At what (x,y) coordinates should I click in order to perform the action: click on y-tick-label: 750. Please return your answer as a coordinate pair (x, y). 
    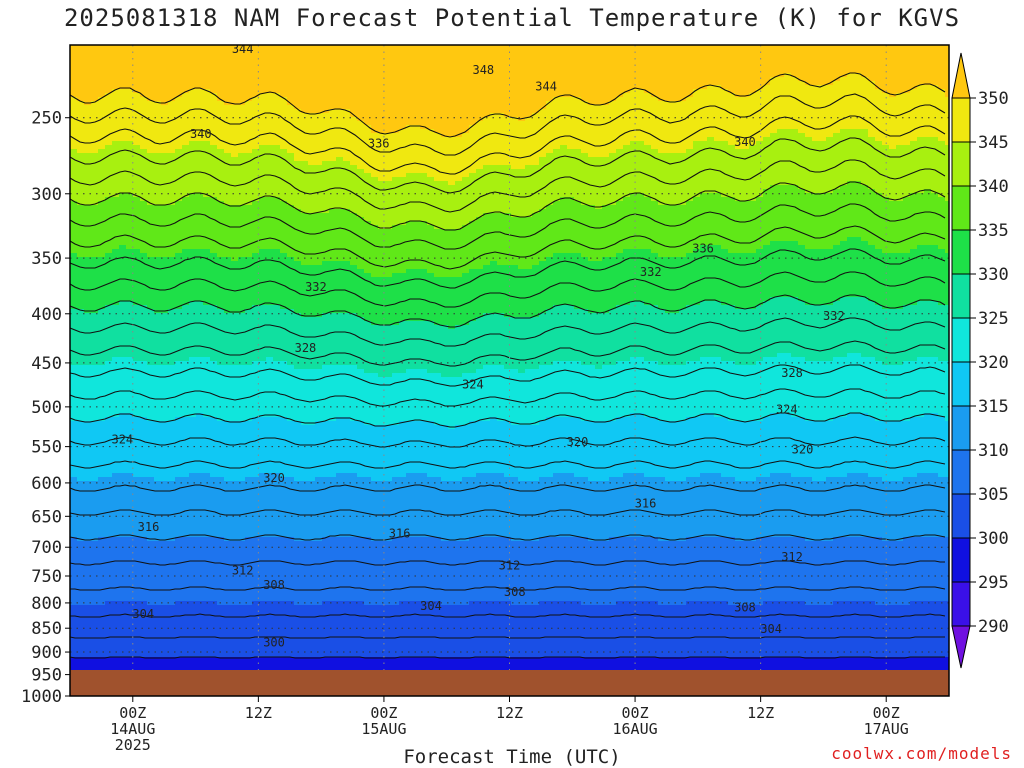
    Looking at the image, I should click on (46, 577).